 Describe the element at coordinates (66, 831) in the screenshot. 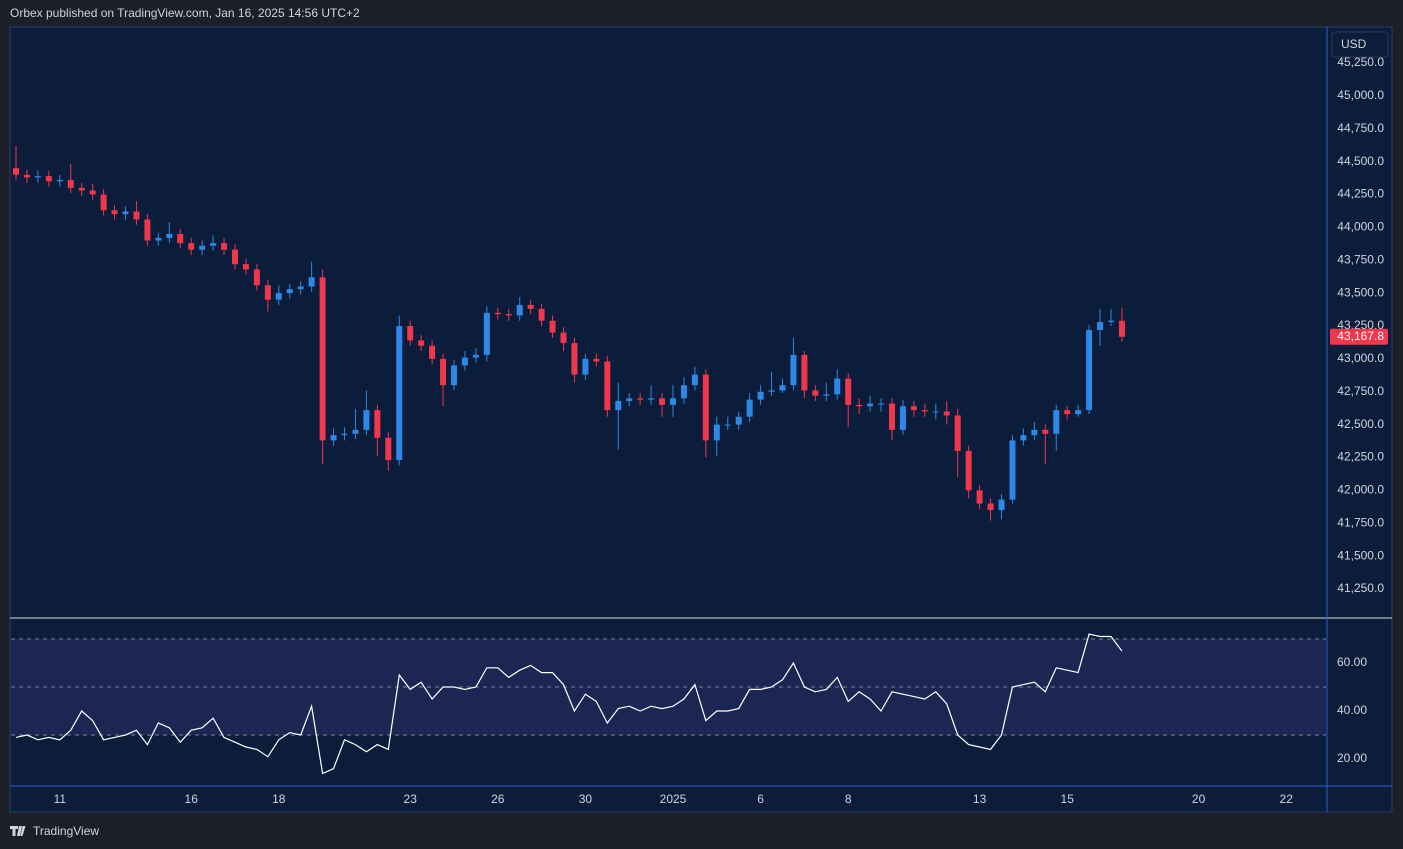

I see `brand: TradingView` at that location.